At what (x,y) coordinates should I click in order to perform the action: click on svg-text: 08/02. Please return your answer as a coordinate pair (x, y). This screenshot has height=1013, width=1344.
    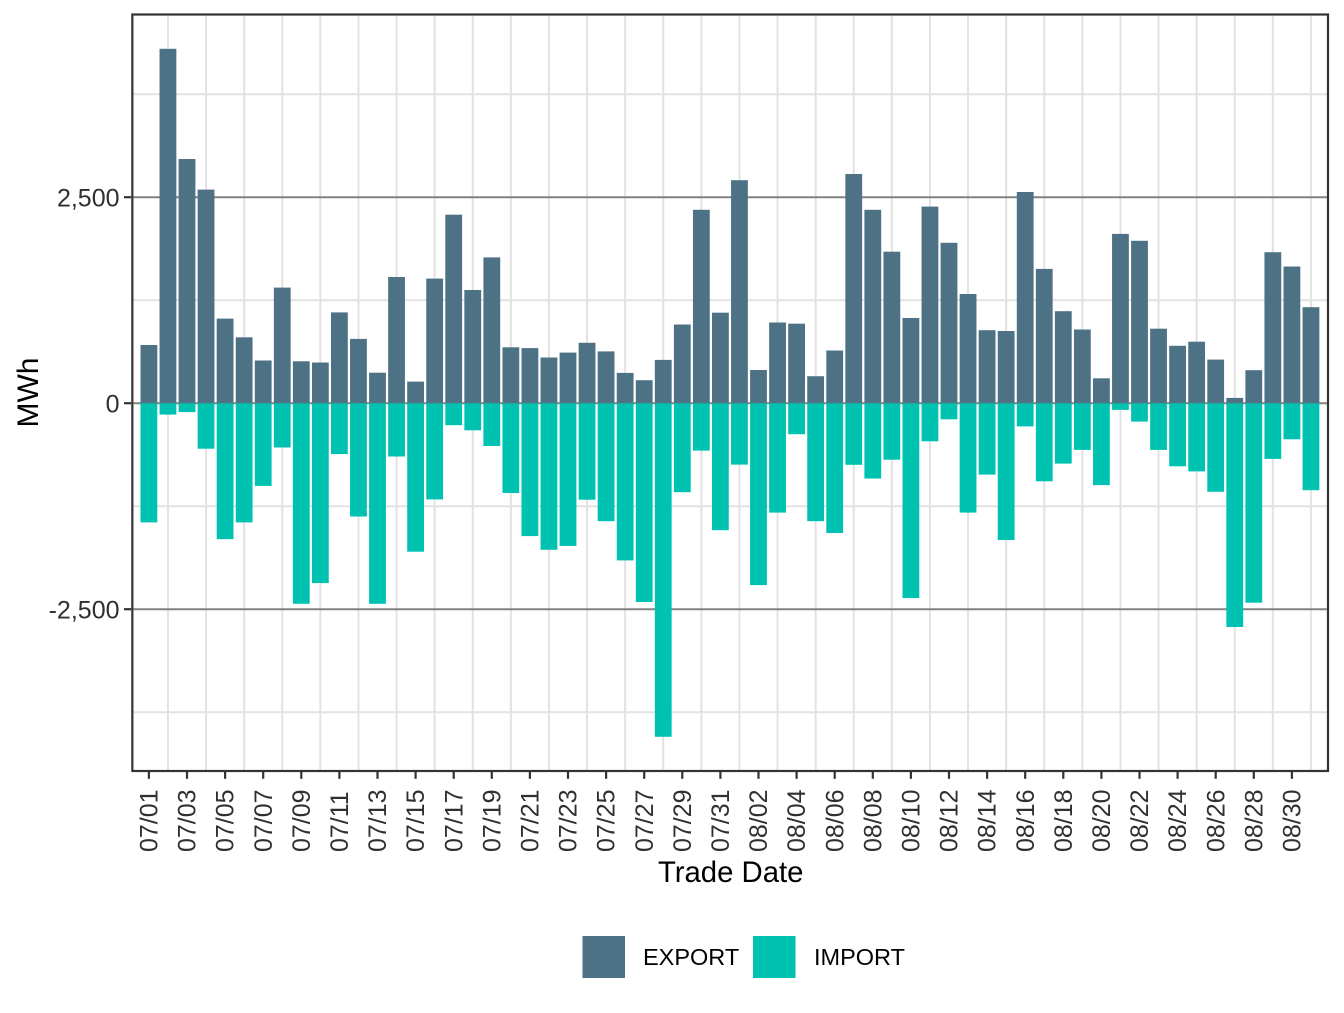
    Looking at the image, I should click on (759, 820).